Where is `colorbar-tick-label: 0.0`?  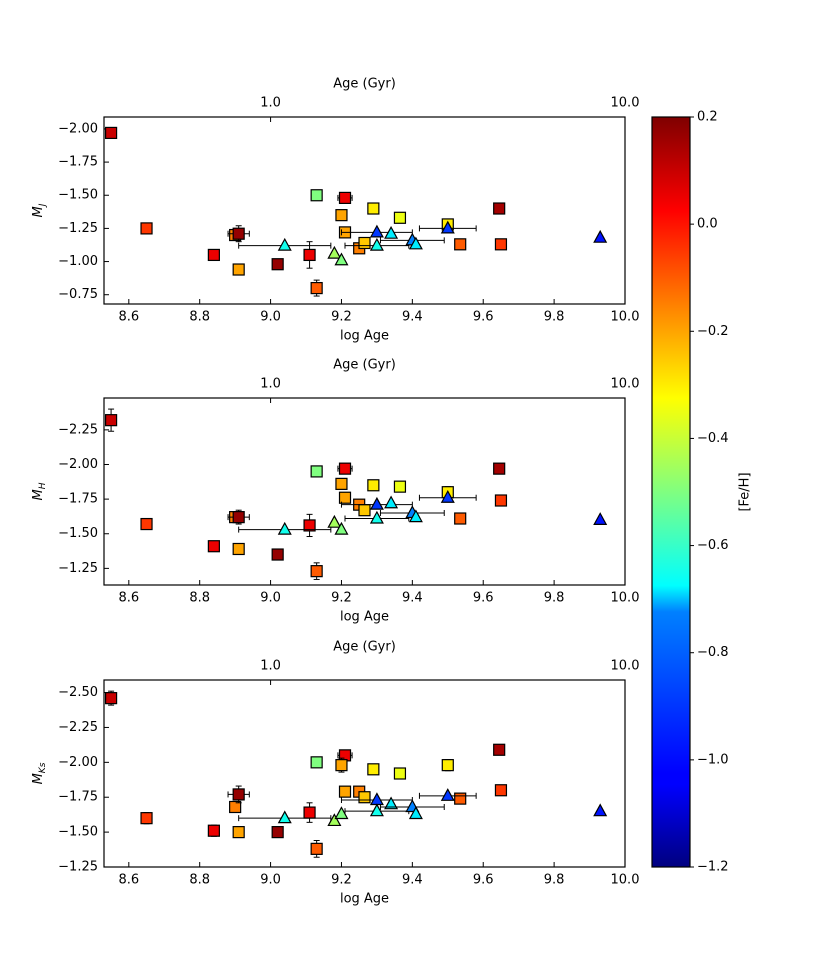 colorbar-tick-label: 0.0 is located at coordinates (707, 224).